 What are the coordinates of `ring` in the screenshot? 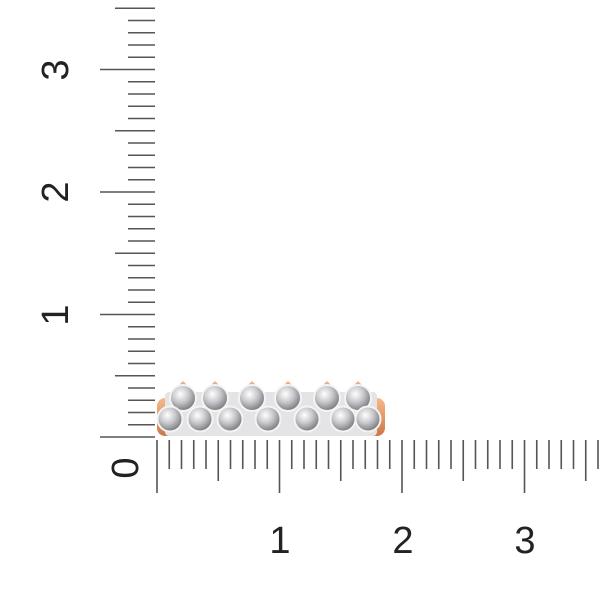 It's located at (270, 408).